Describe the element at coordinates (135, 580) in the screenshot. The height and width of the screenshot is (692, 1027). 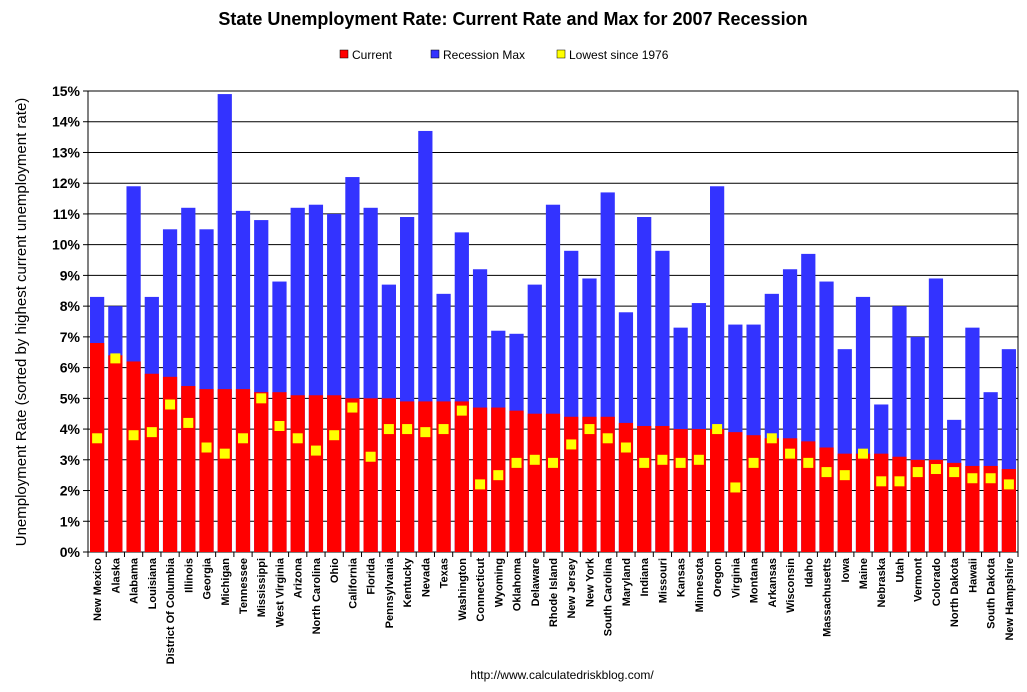
I see `x-tick-label: Alabama` at that location.